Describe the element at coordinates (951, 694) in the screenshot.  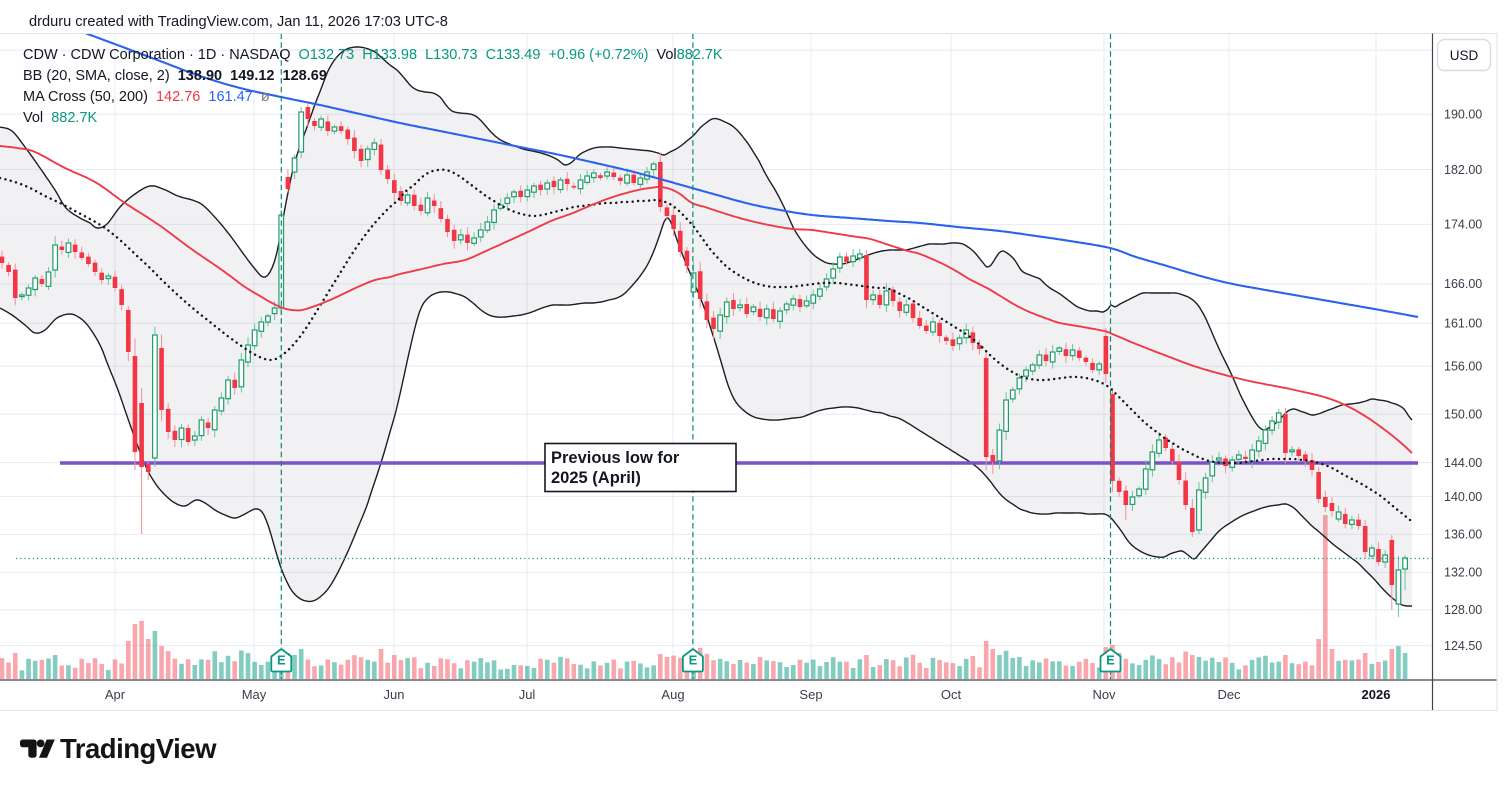
I see `svg-text: Oct` at that location.